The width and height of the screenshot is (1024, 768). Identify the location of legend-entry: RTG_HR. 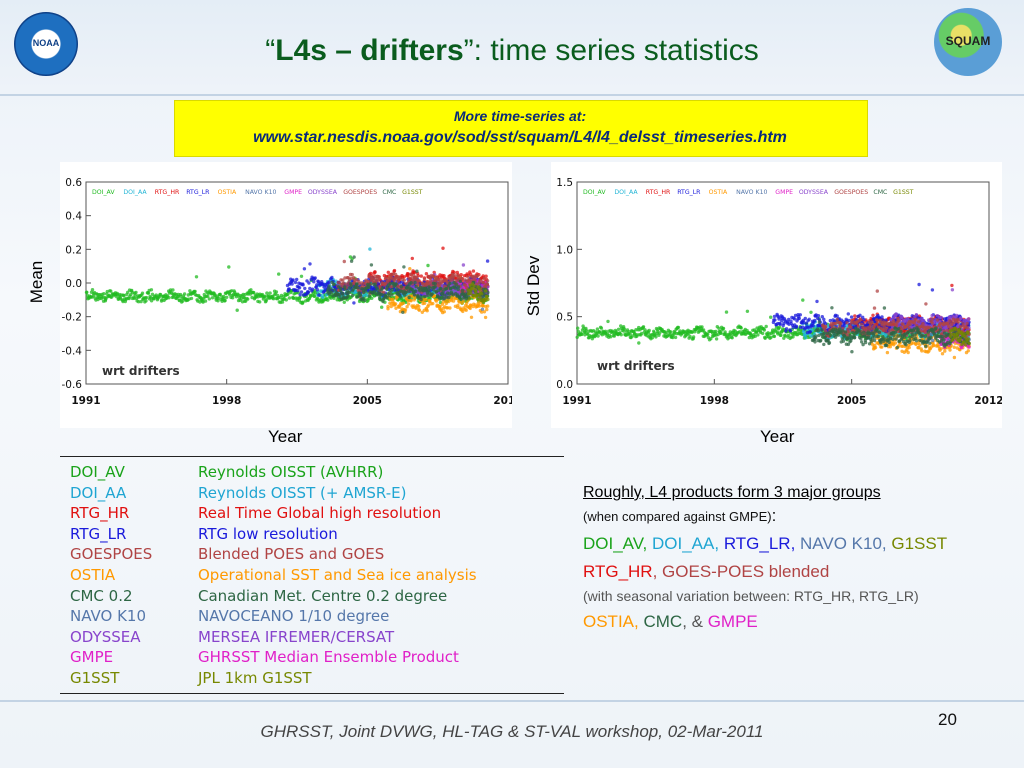
(658, 192).